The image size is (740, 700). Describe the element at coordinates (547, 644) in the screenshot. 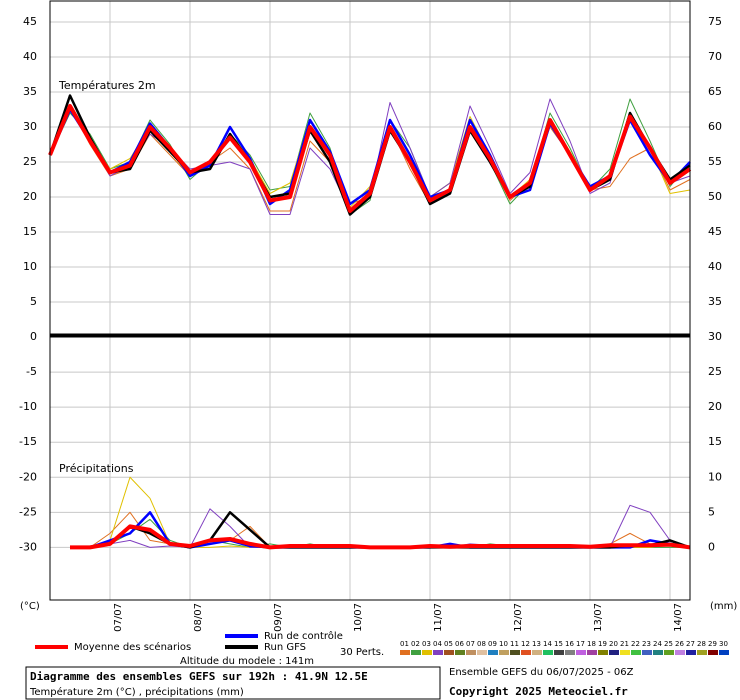

I see `perturbation-number: 14` at that location.